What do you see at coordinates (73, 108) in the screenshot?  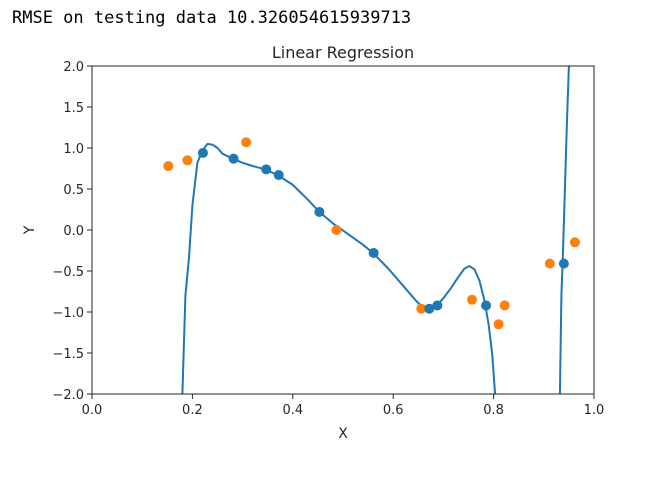 I see `y-tick-label: 1.5` at bounding box center [73, 108].